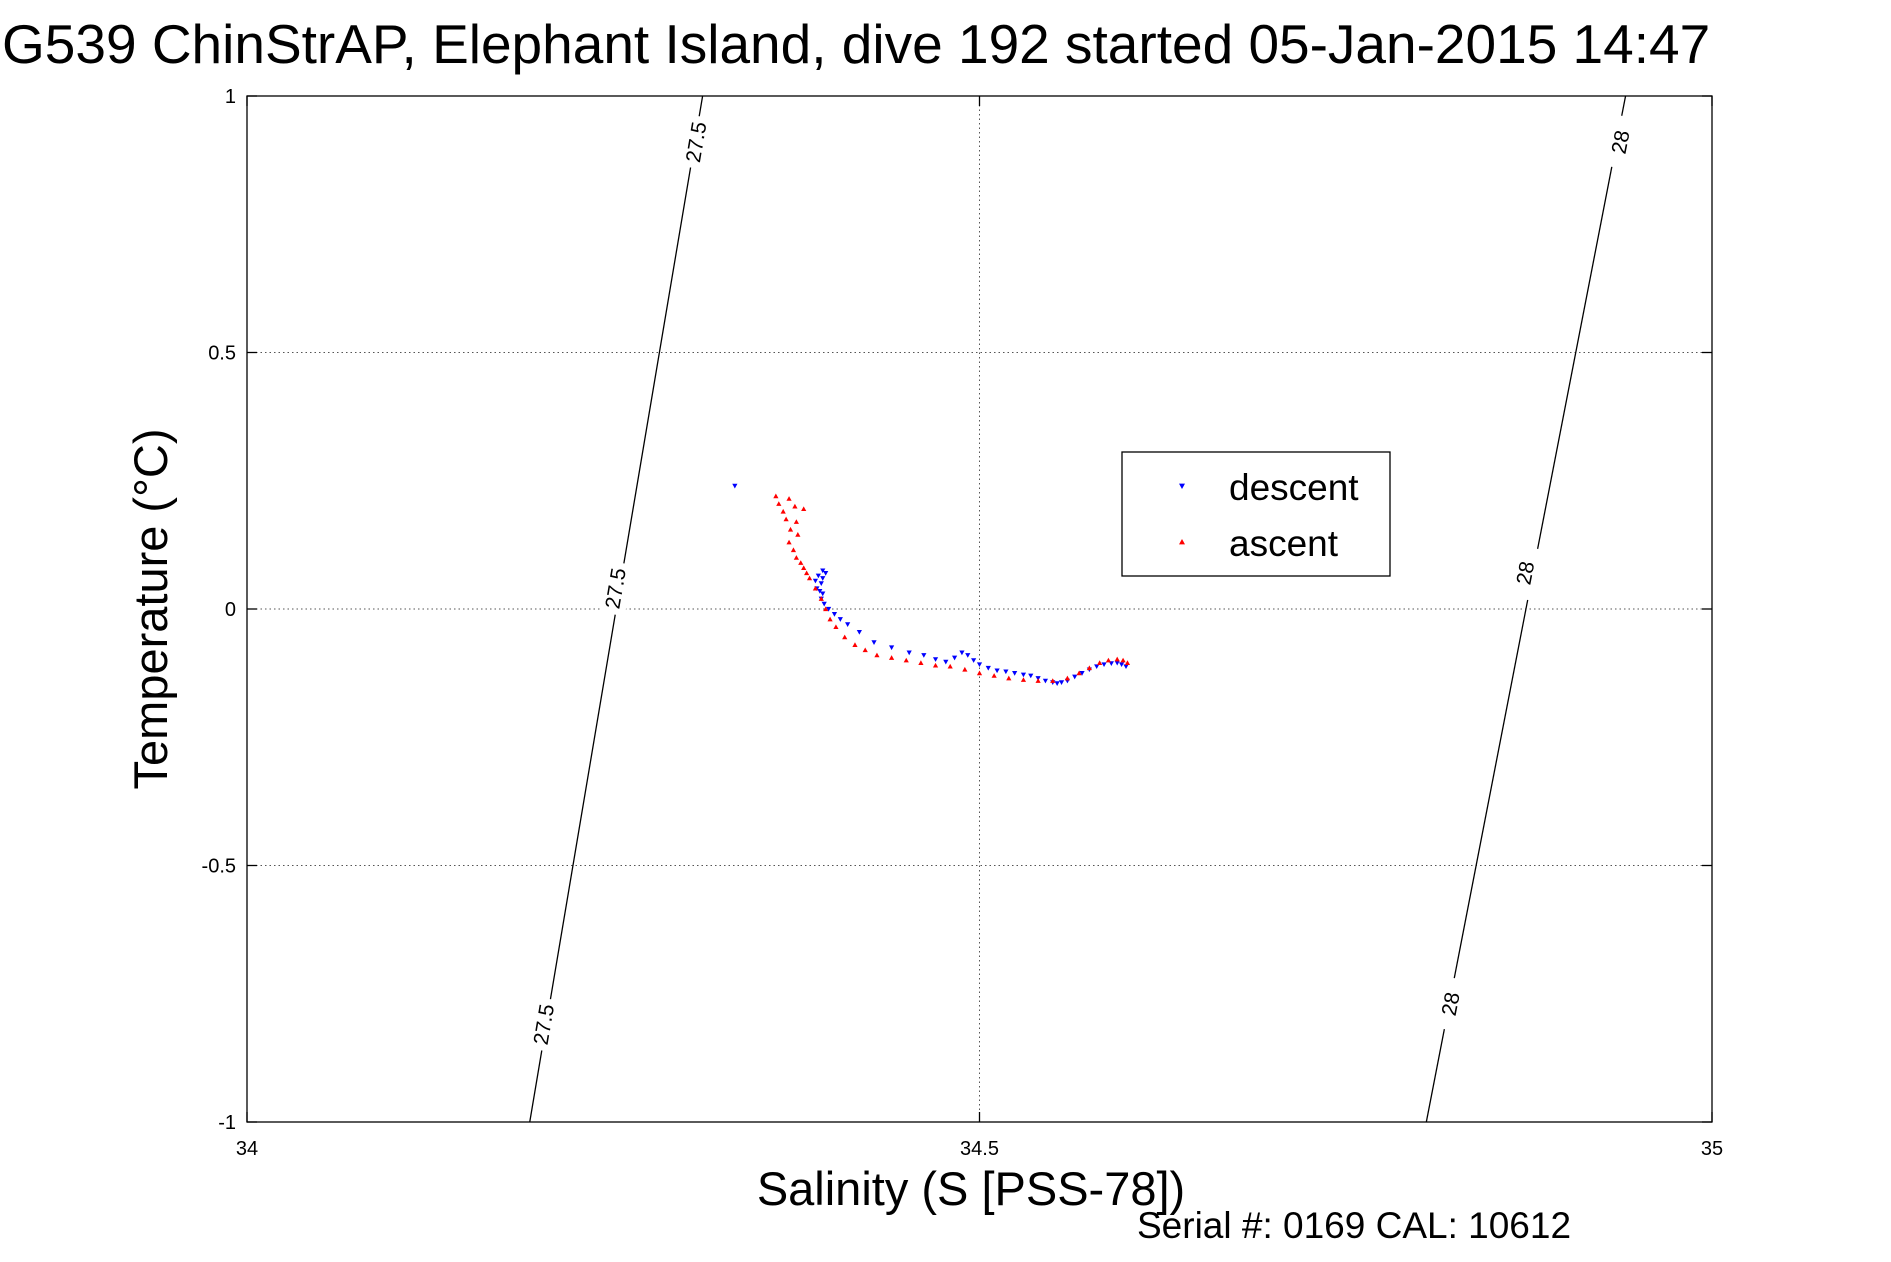 Image resolution: width=1891 pixels, height=1262 pixels. What do you see at coordinates (227, 1123) in the screenshot?
I see `y-tick-label: -1` at bounding box center [227, 1123].